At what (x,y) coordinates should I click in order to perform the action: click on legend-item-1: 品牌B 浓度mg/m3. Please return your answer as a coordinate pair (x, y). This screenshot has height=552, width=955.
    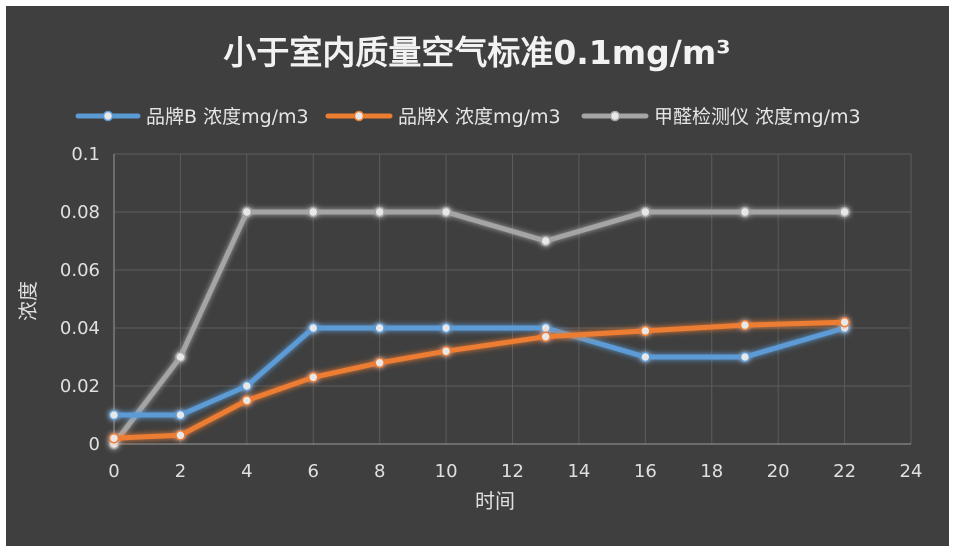
    Looking at the image, I should click on (192, 117).